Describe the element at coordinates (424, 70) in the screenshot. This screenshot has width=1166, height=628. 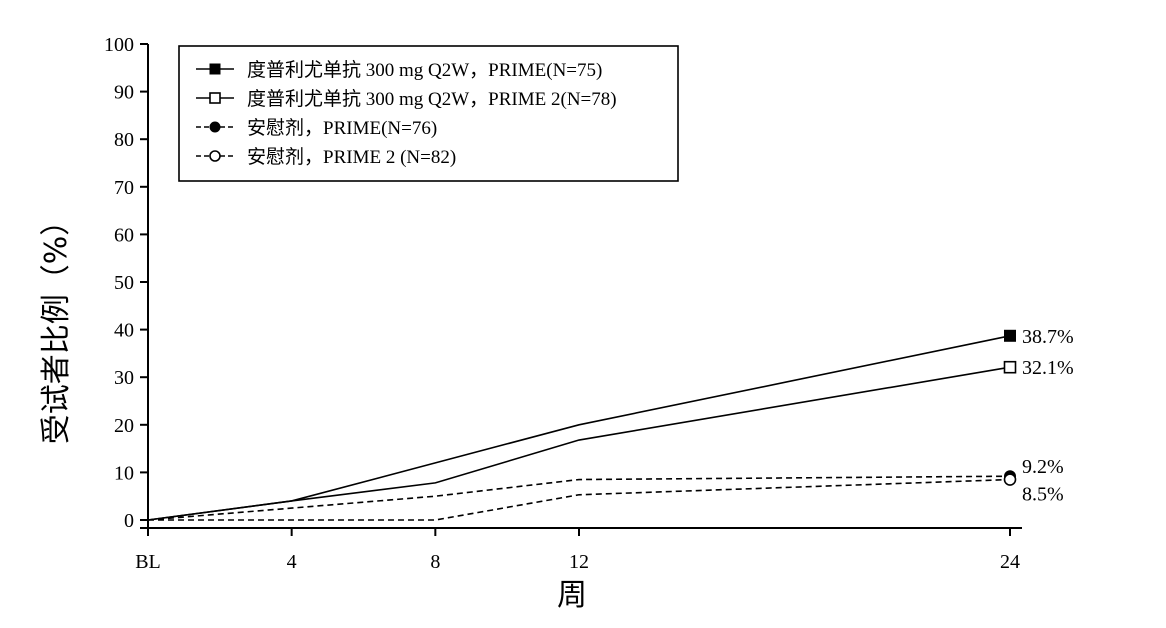
I see `legend-label: 度普利尤单抗 300 mg Q2W，PRIME(N=75)` at that location.